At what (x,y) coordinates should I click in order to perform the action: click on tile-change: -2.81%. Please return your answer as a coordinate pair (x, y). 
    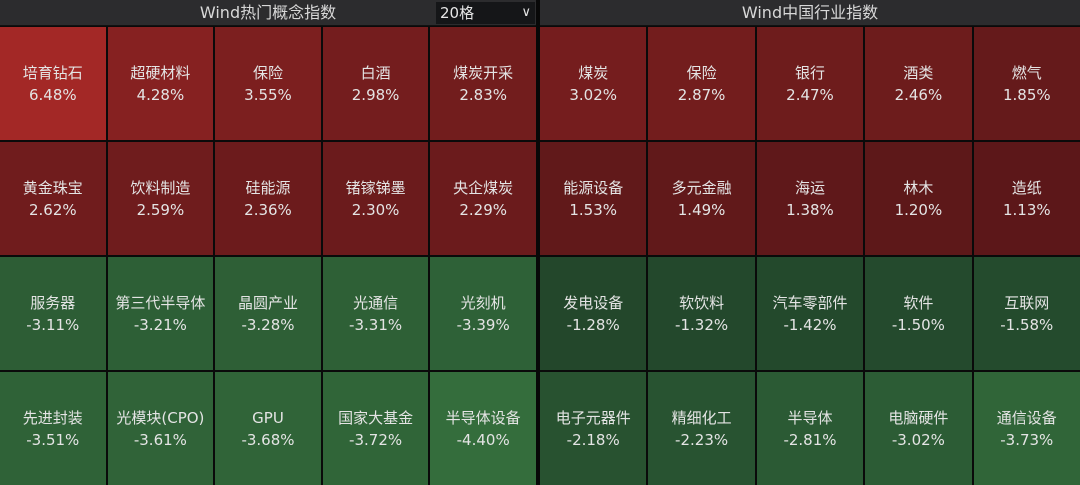
    Looking at the image, I should click on (810, 439).